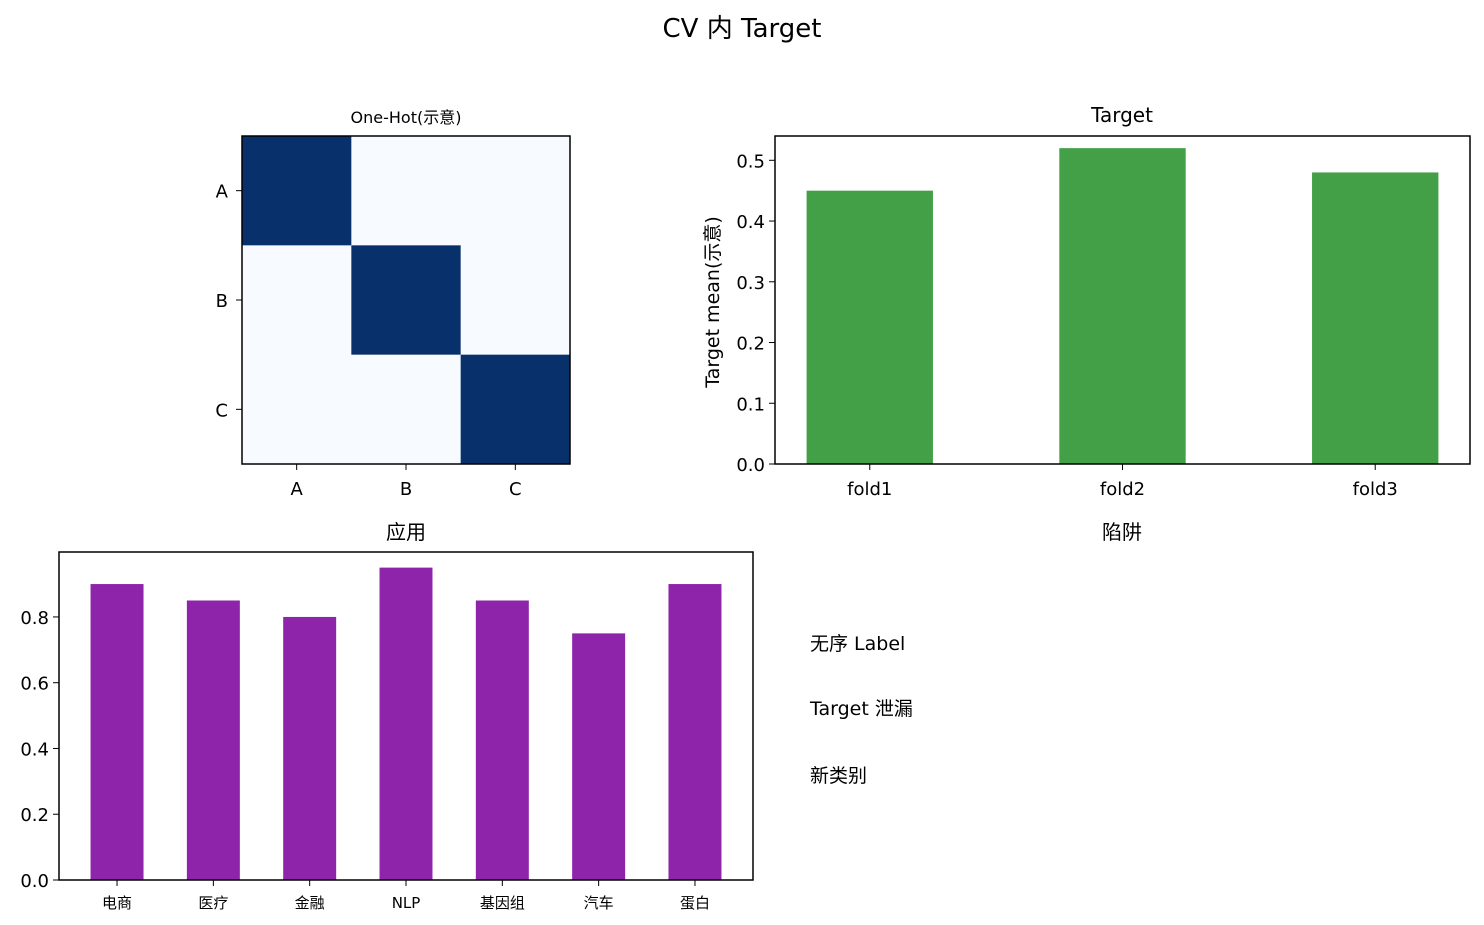  I want to click on target-bar-fold3, so click(1375, 318).